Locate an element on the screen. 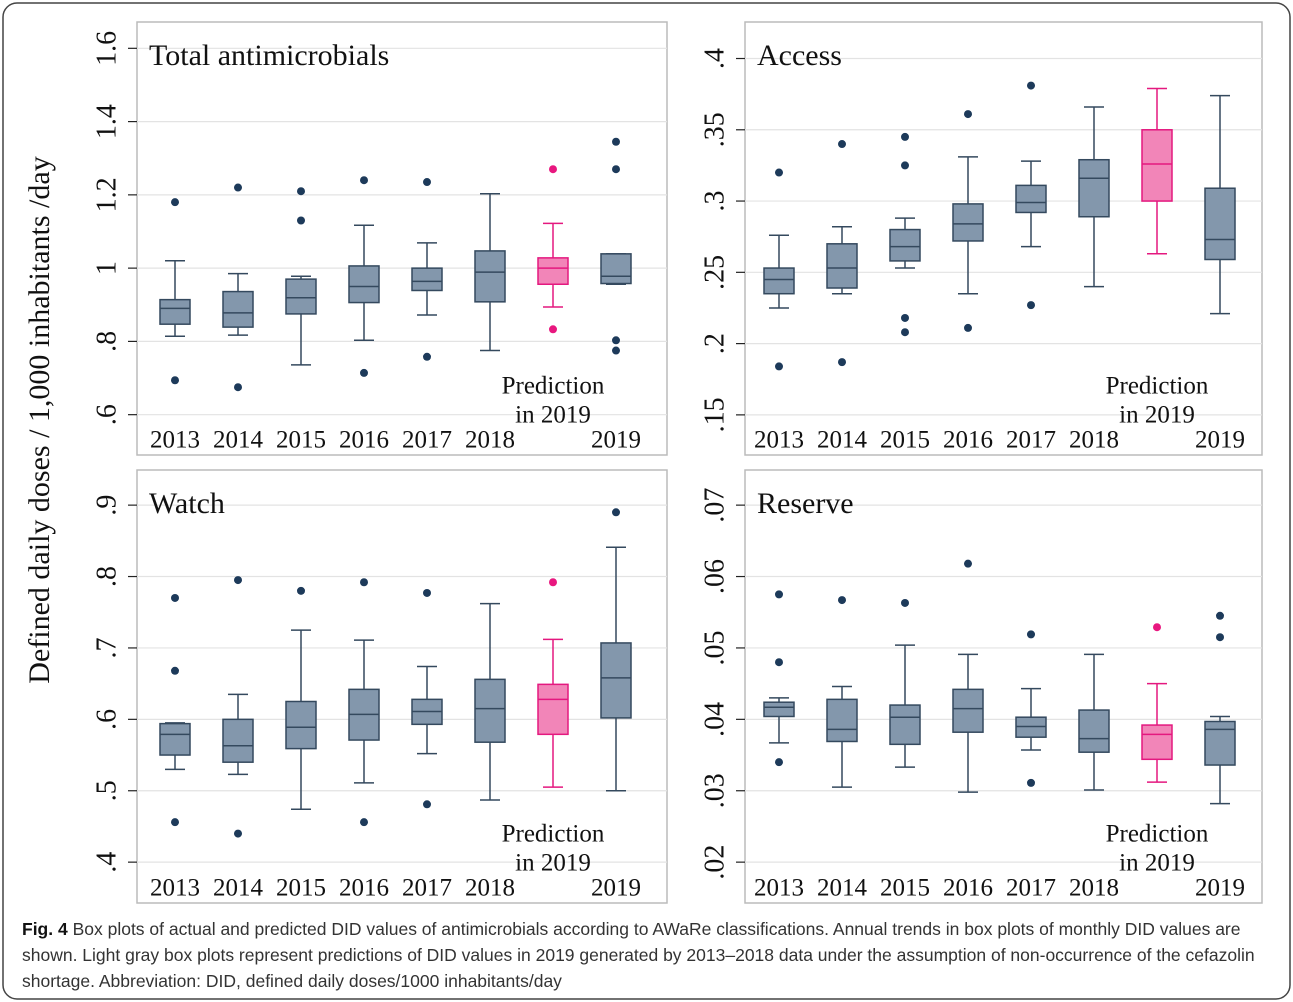 The width and height of the screenshot is (1293, 1002). y-tick-label: .25 is located at coordinates (714, 272).